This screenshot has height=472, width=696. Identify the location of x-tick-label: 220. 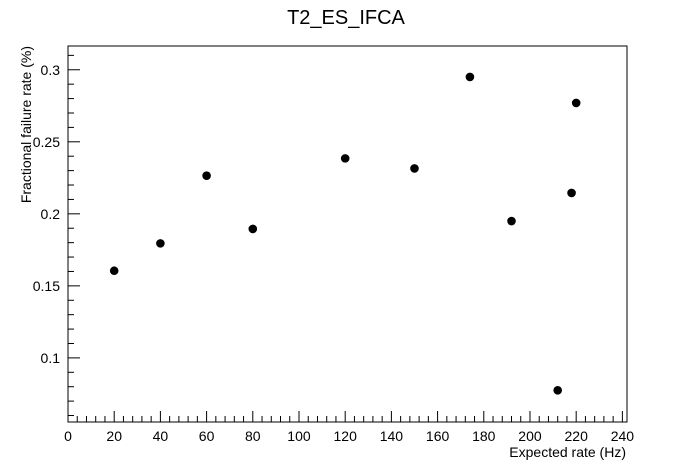
(577, 436).